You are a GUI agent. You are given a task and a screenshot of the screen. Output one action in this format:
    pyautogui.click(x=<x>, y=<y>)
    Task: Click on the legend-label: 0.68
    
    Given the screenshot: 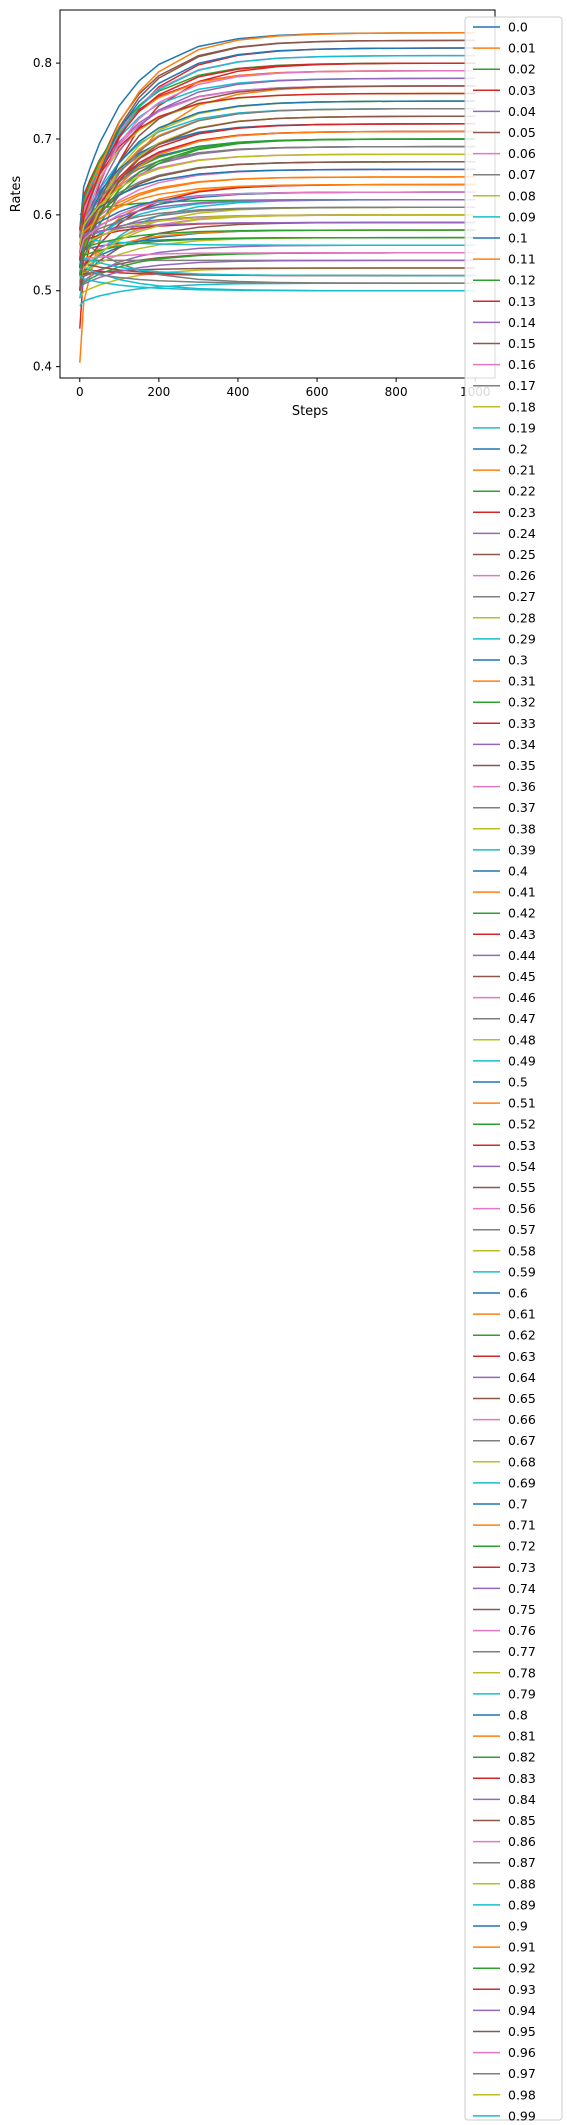 What is the action you would take?
    pyautogui.click(x=522, y=1461)
    